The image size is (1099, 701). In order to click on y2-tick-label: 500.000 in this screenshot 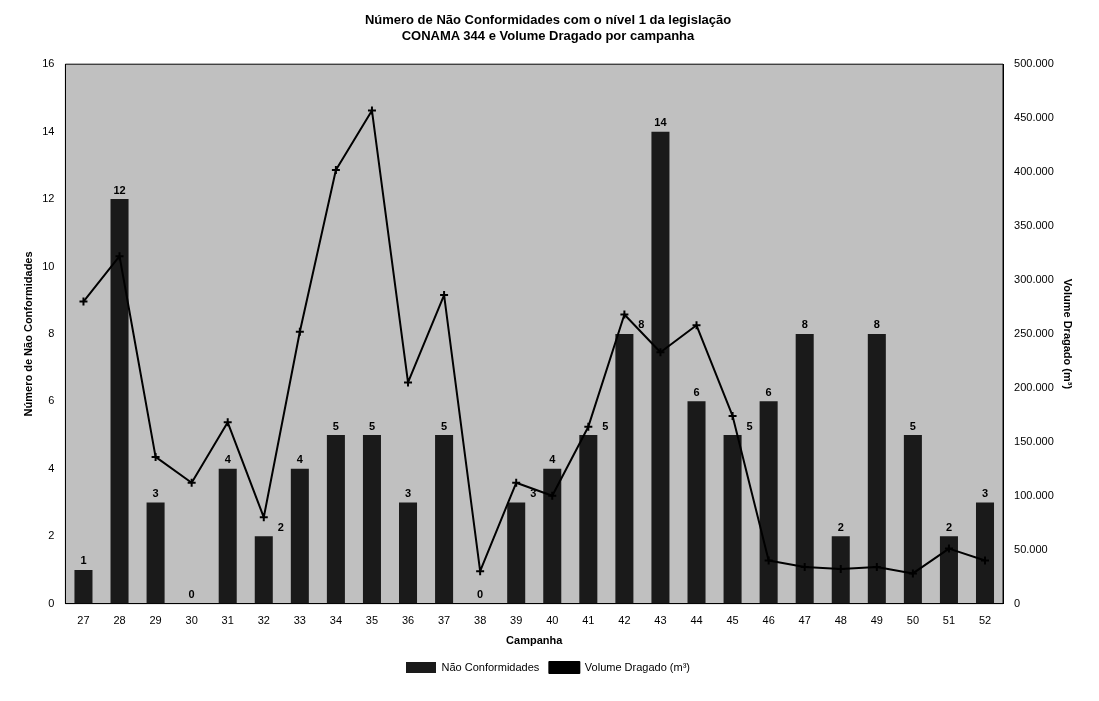, I will do `click(1034, 63)`.